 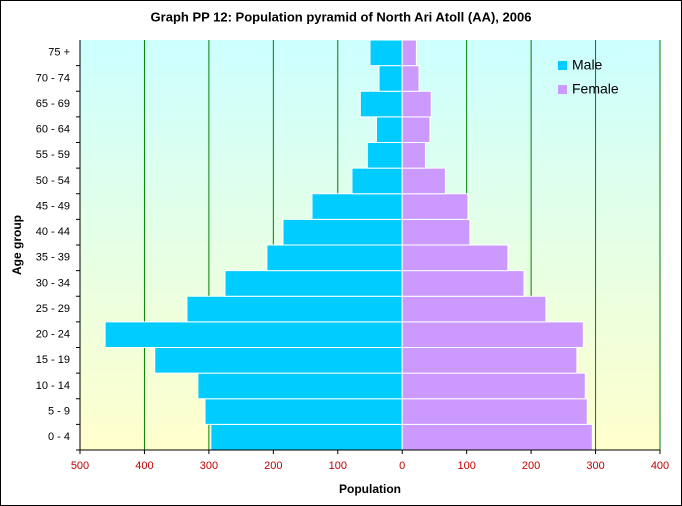 What do you see at coordinates (53, 232) in the screenshot?
I see `y-tick-label: 40 - 44` at bounding box center [53, 232].